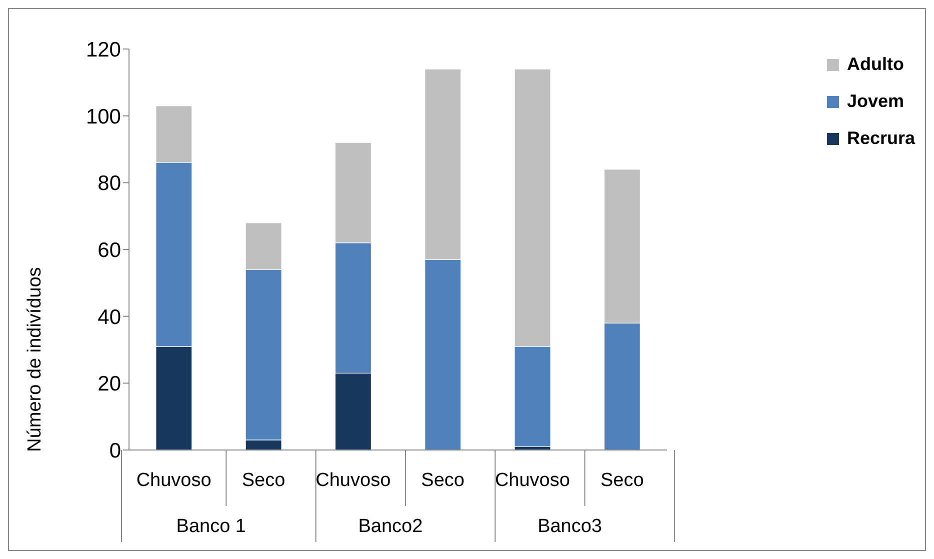  What do you see at coordinates (115, 450) in the screenshot?
I see `y-tick-label: 0` at bounding box center [115, 450].